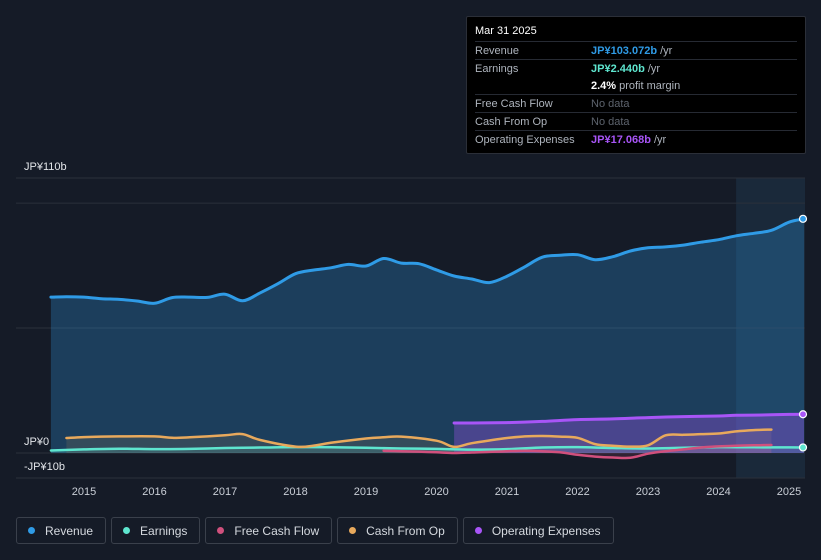 The image size is (821, 560). What do you see at coordinates (803, 218) in the screenshot?
I see `revenue-end-marker` at bounding box center [803, 218].